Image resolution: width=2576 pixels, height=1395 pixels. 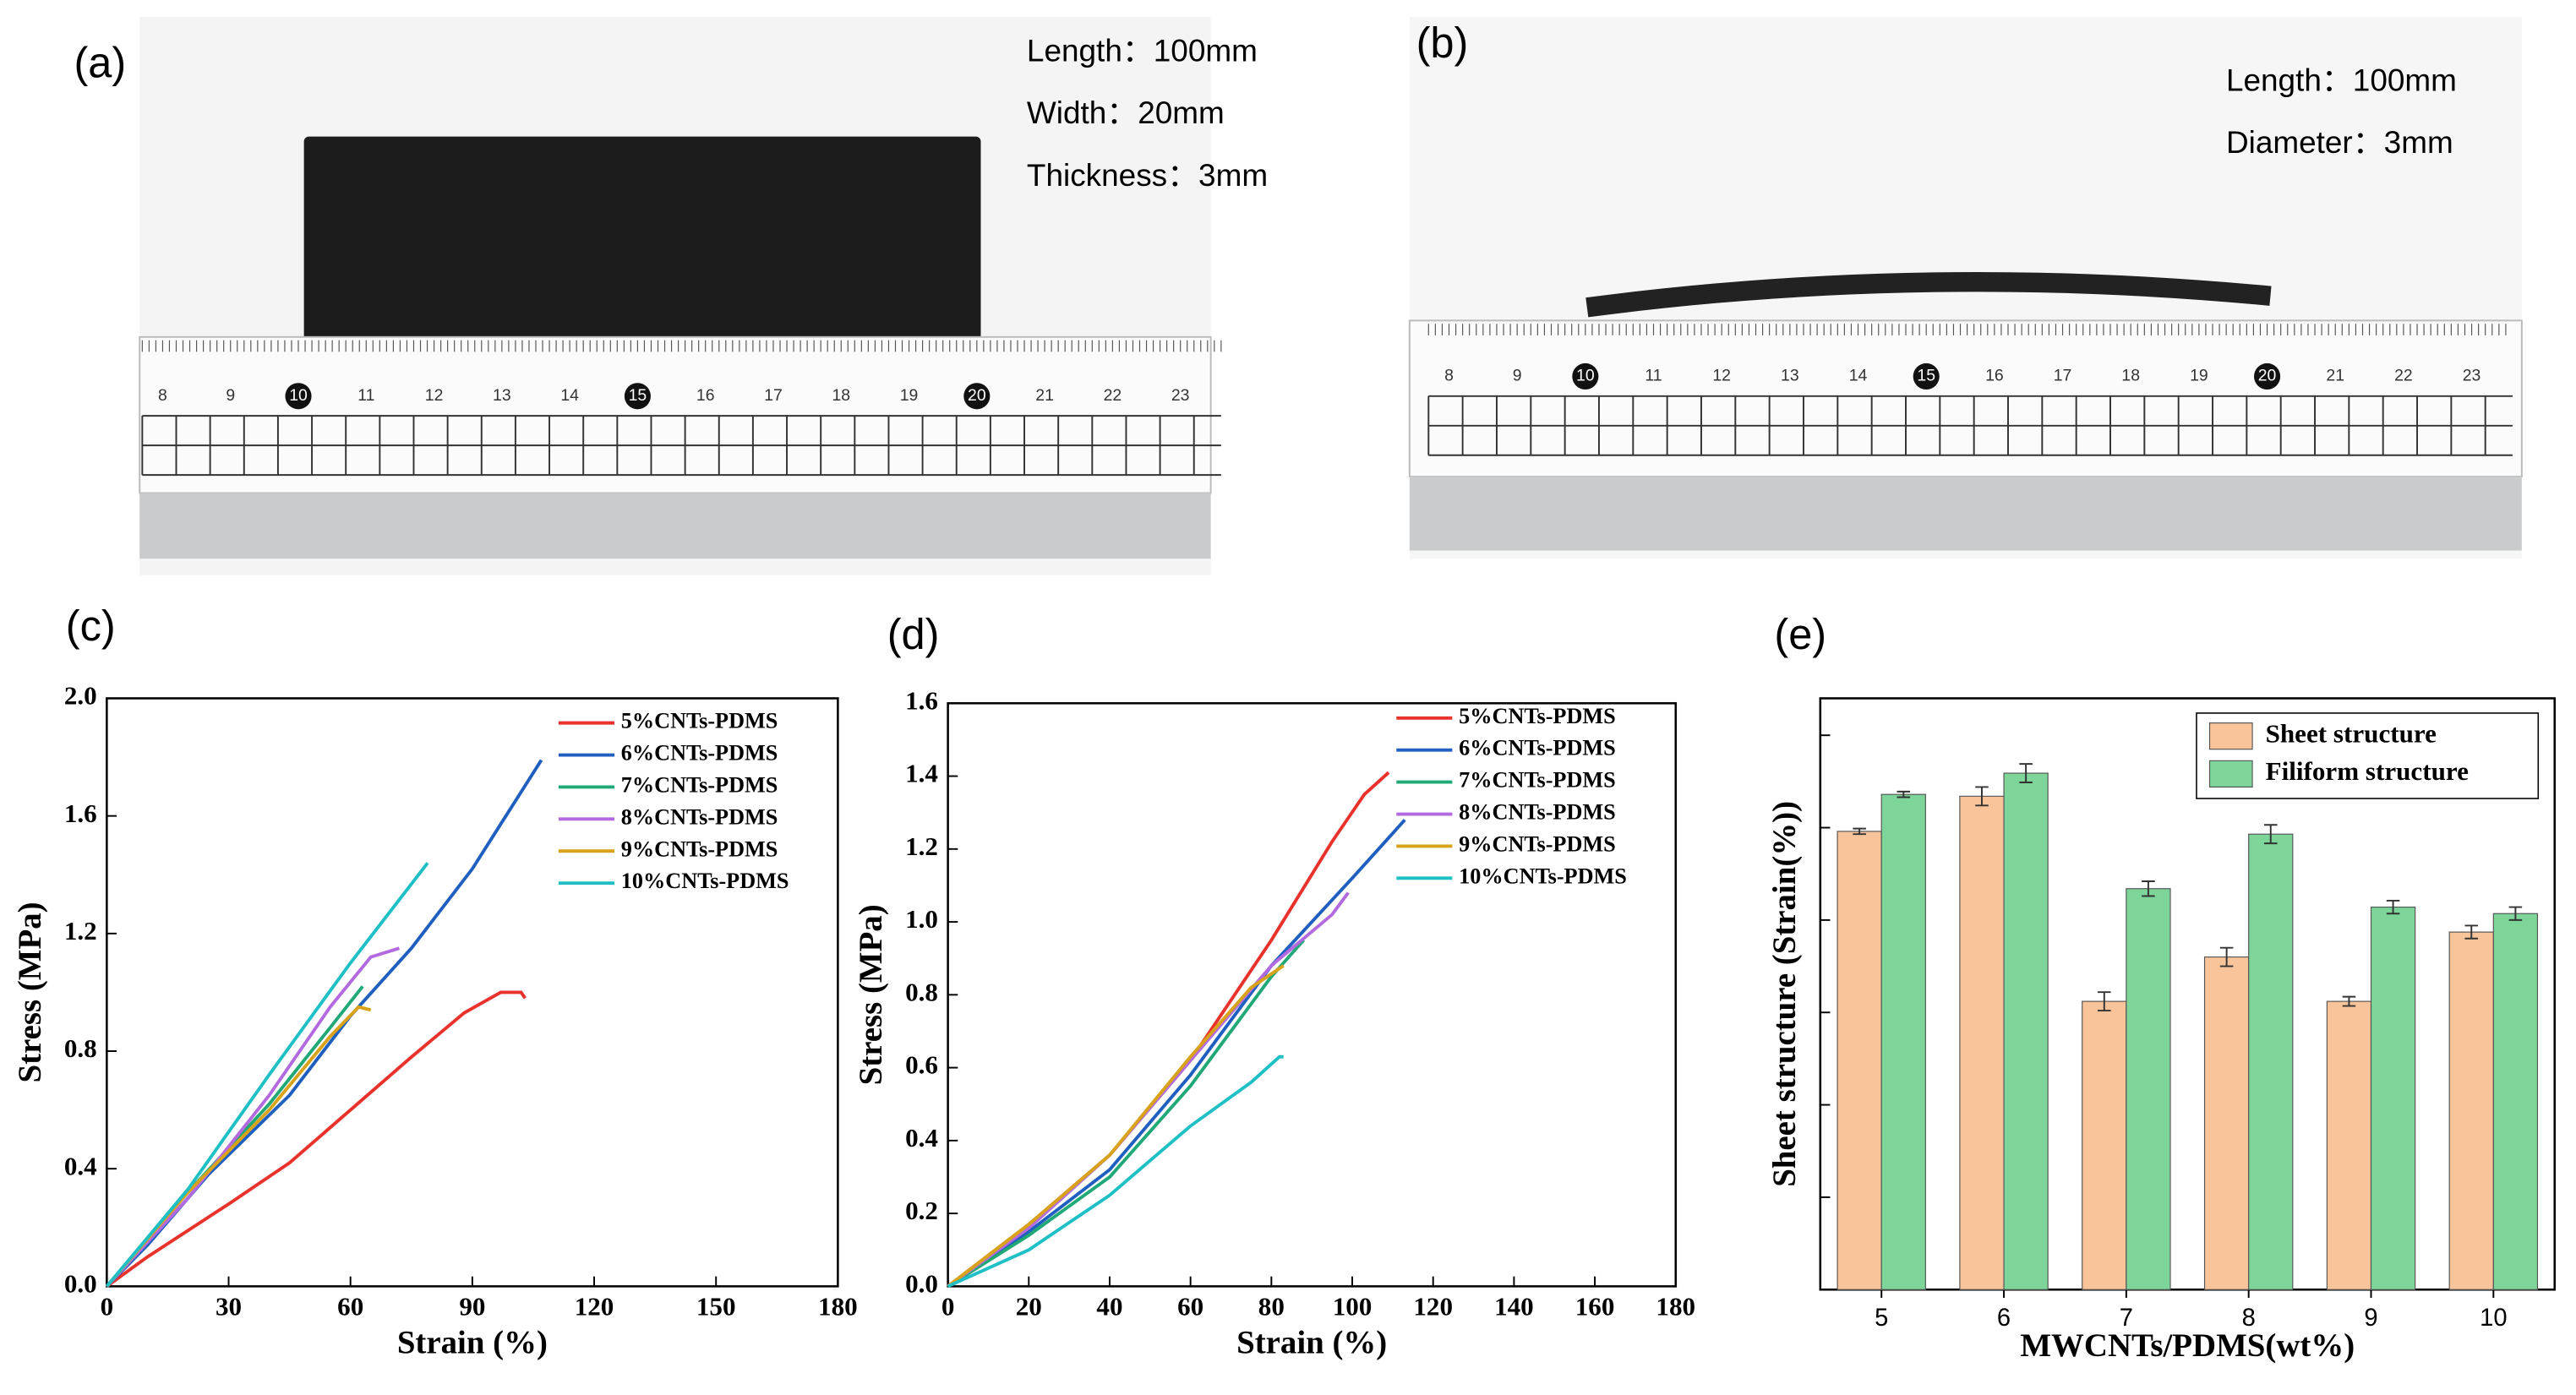 I want to click on ruler-number: 14, so click(x=1858, y=376).